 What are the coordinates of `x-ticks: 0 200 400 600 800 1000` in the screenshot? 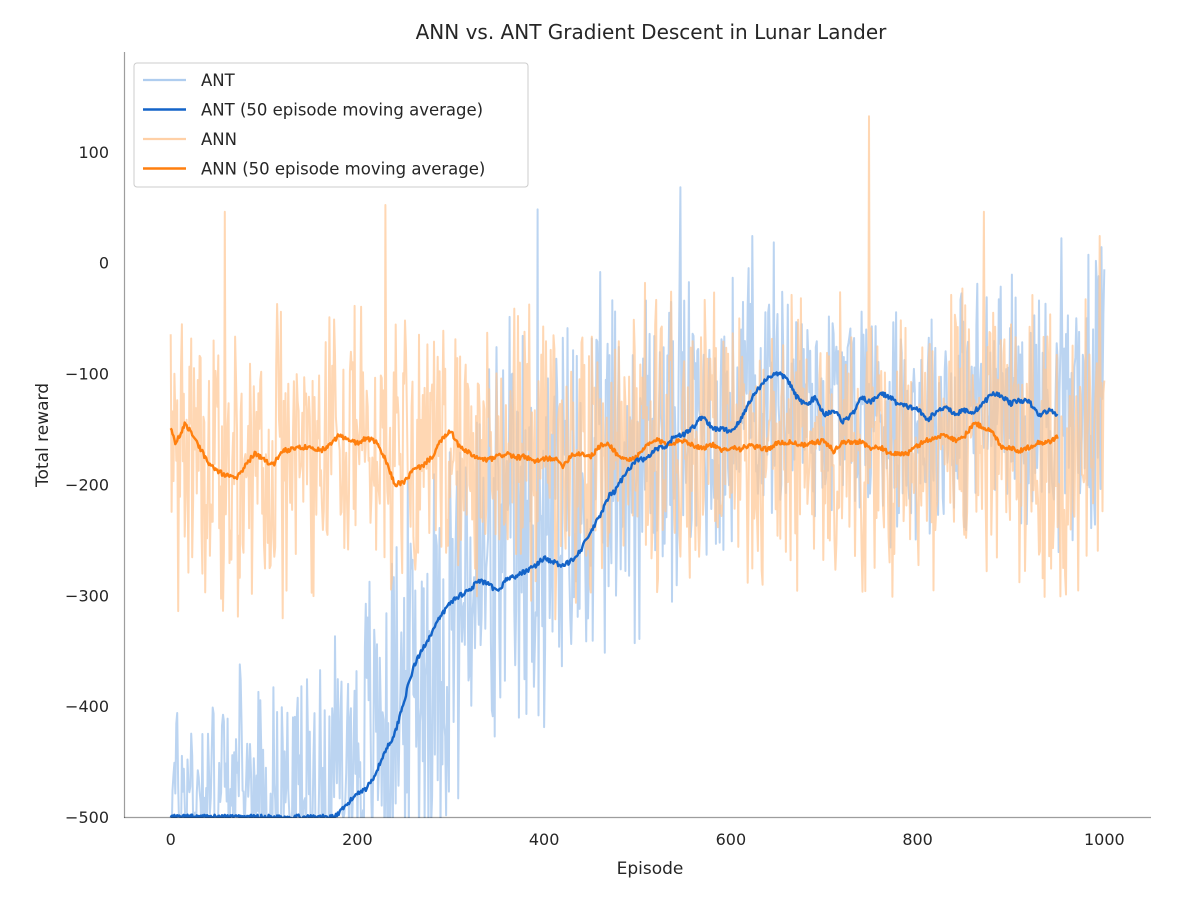 It's located at (645, 839).